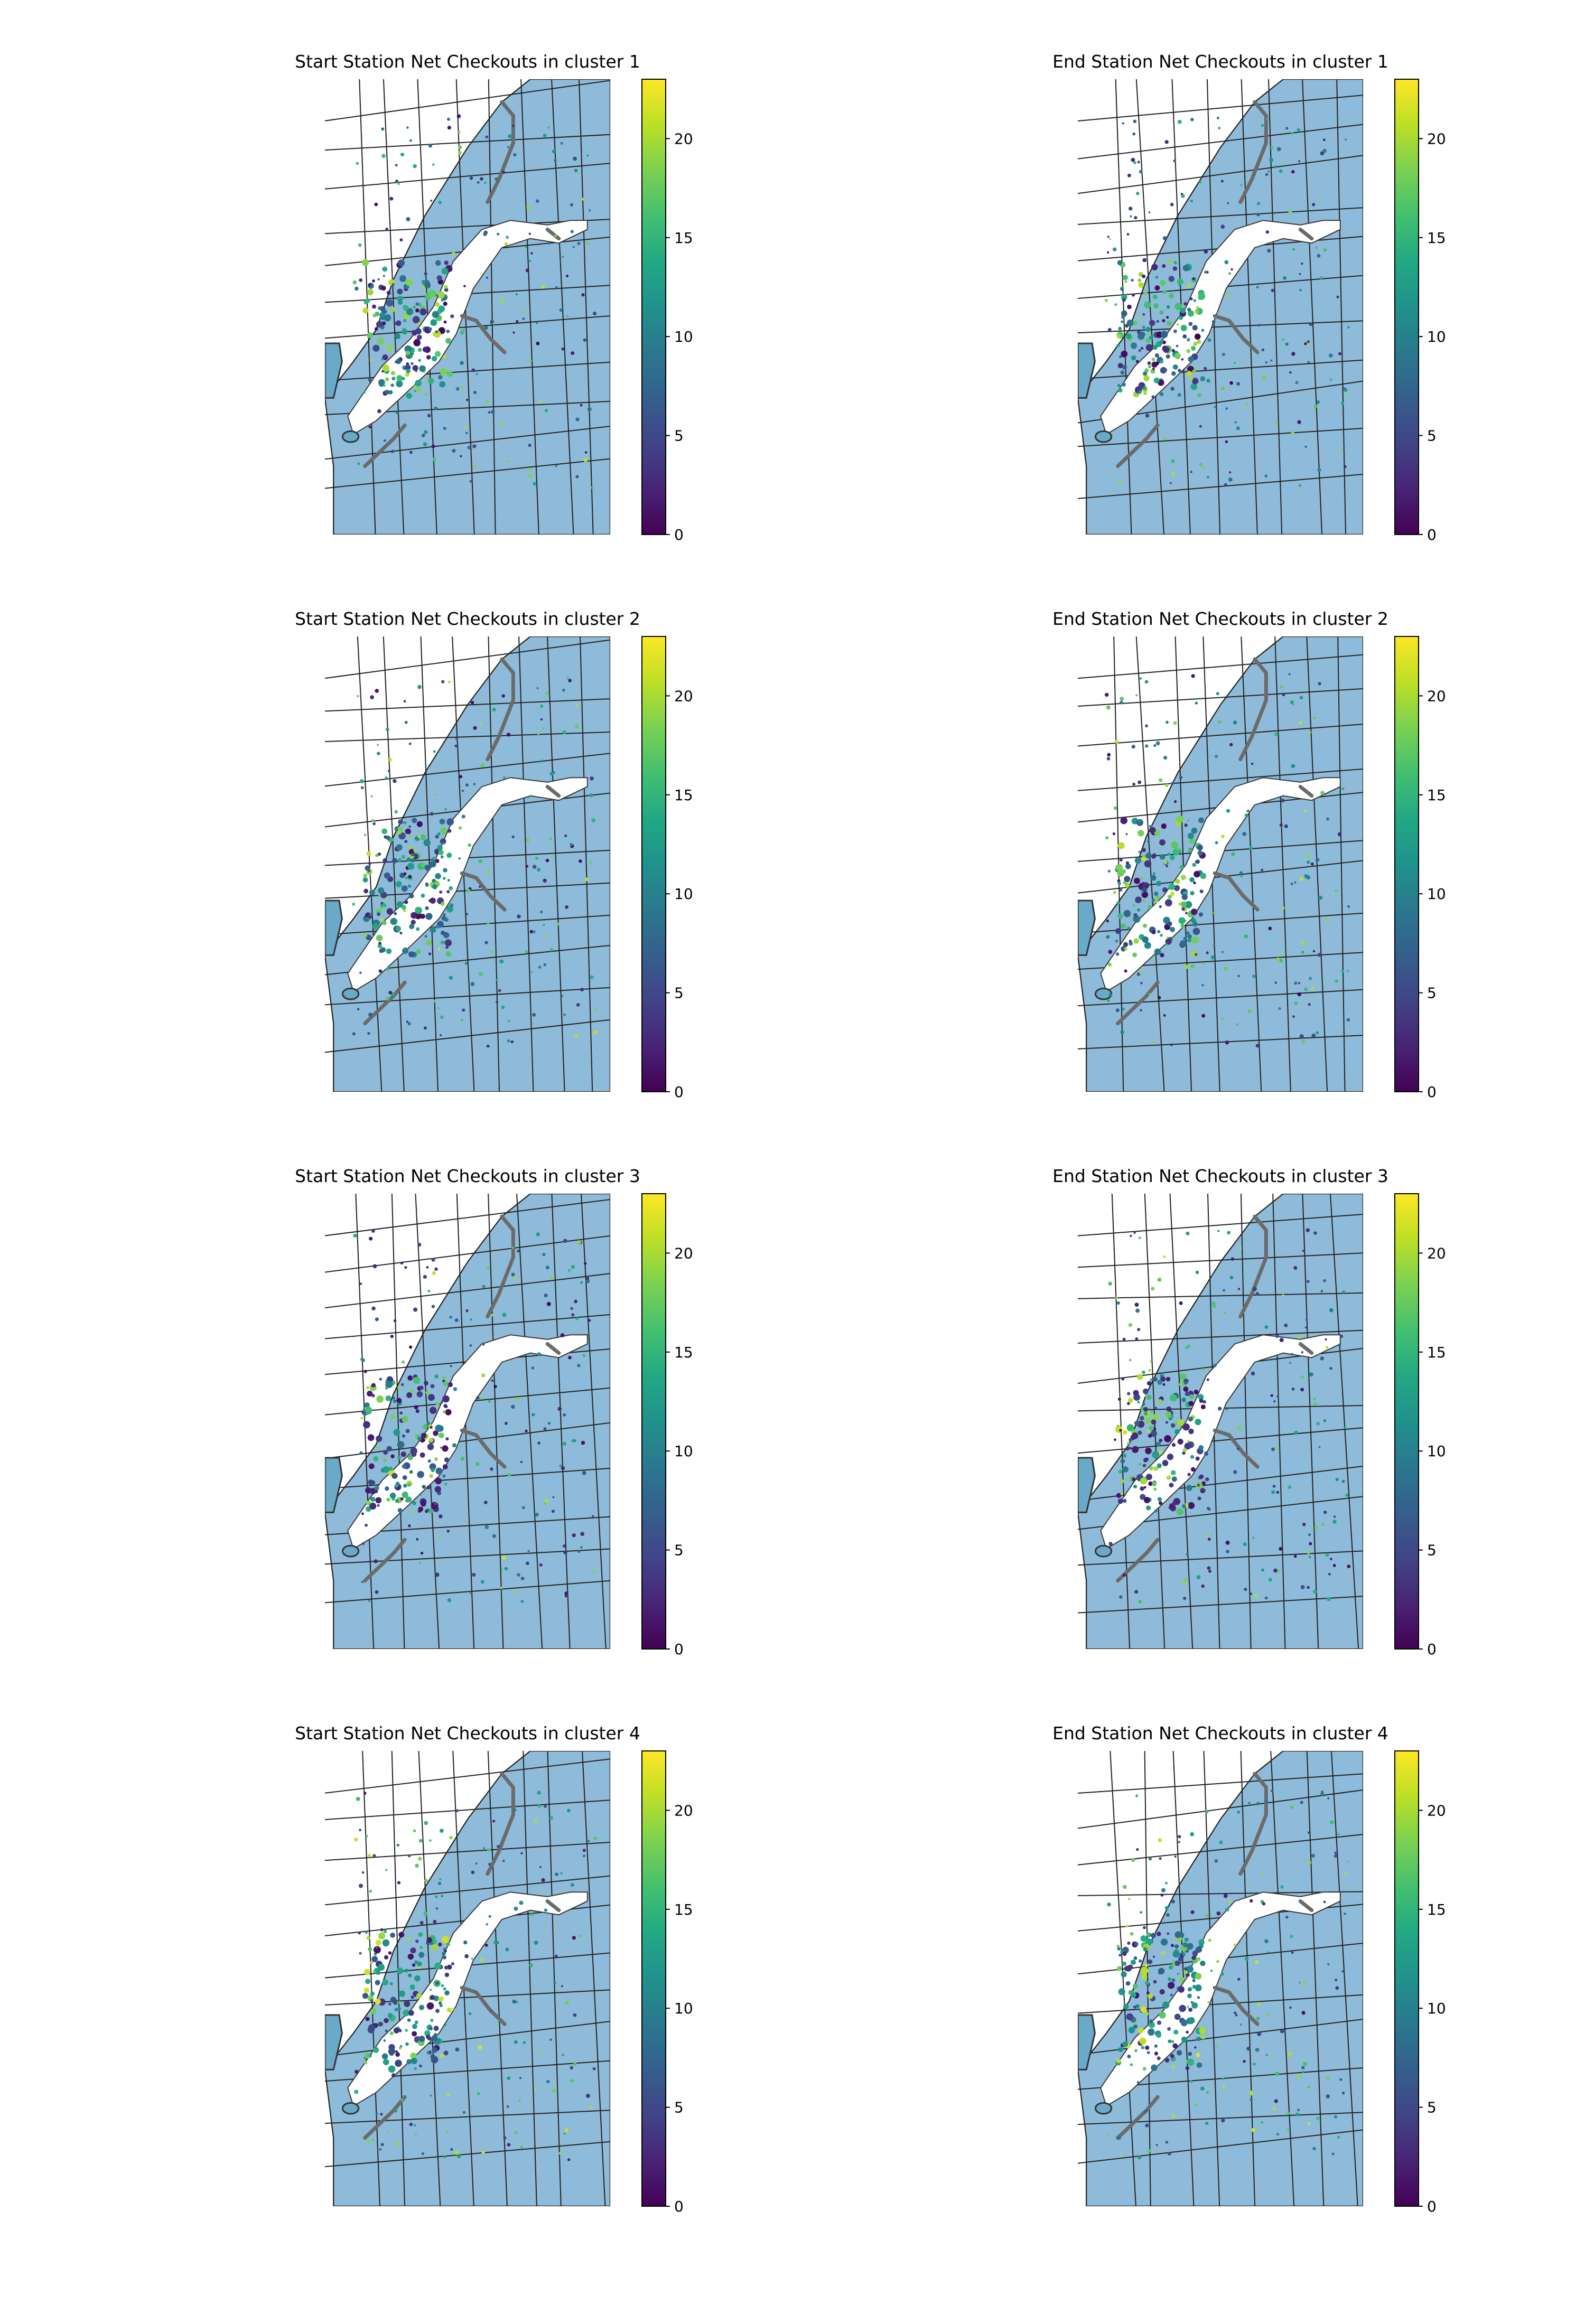  What do you see at coordinates (1227, 861) in the screenshot?
I see `station-points` at bounding box center [1227, 861].